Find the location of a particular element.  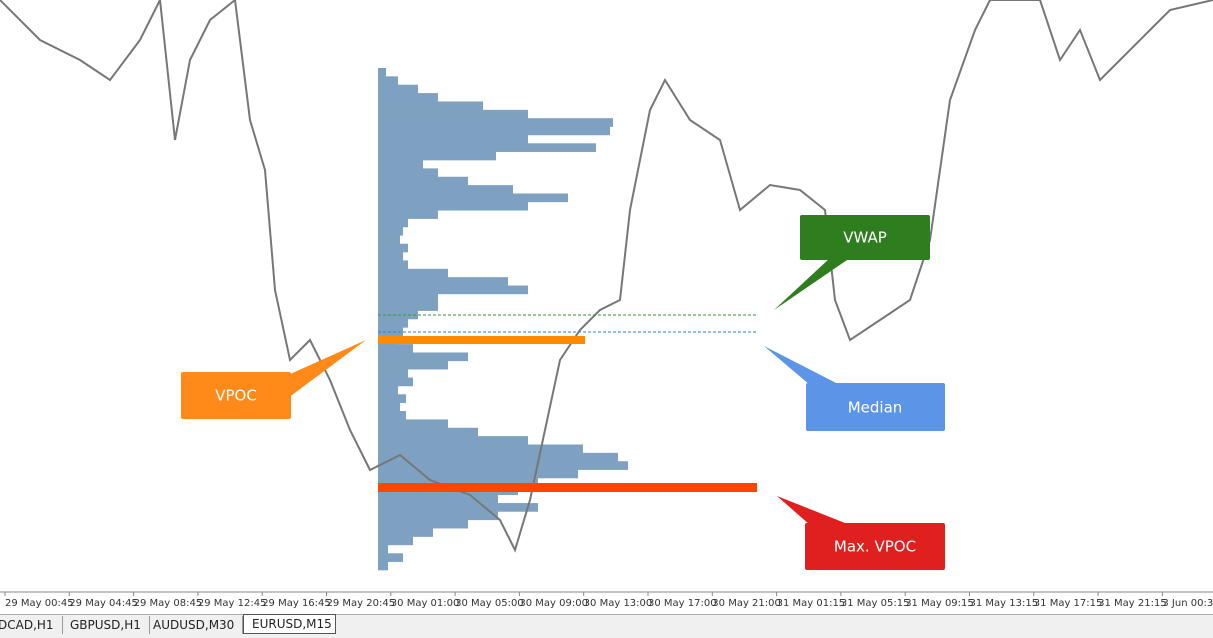

max-vpoc-callout is located at coordinates (875, 546).